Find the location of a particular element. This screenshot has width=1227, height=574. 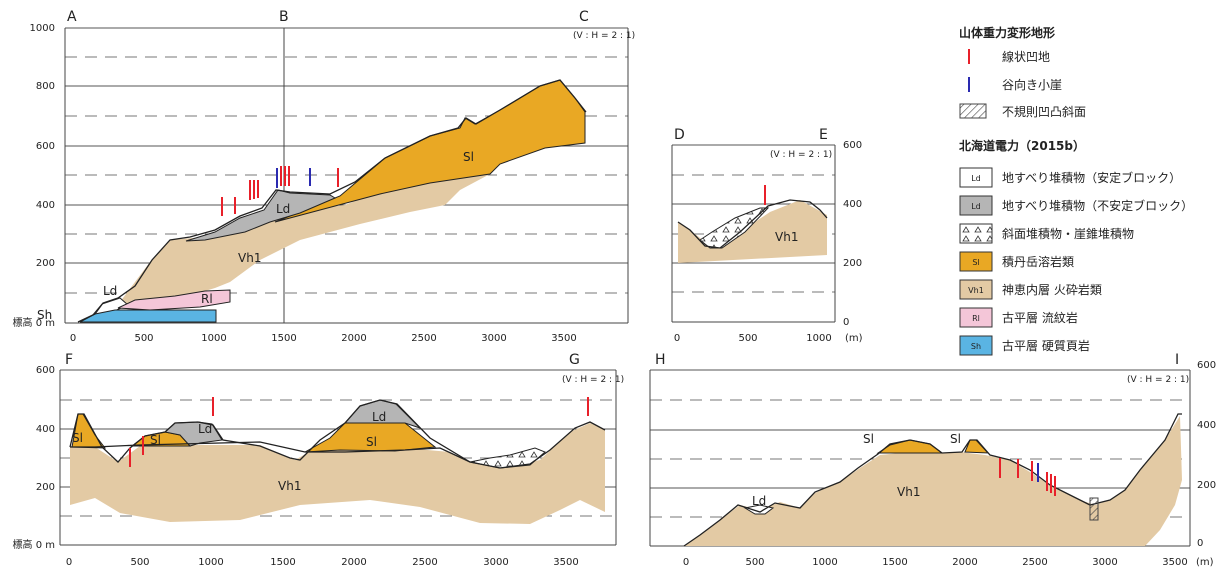

swatch-code: Rl is located at coordinates (976, 318).